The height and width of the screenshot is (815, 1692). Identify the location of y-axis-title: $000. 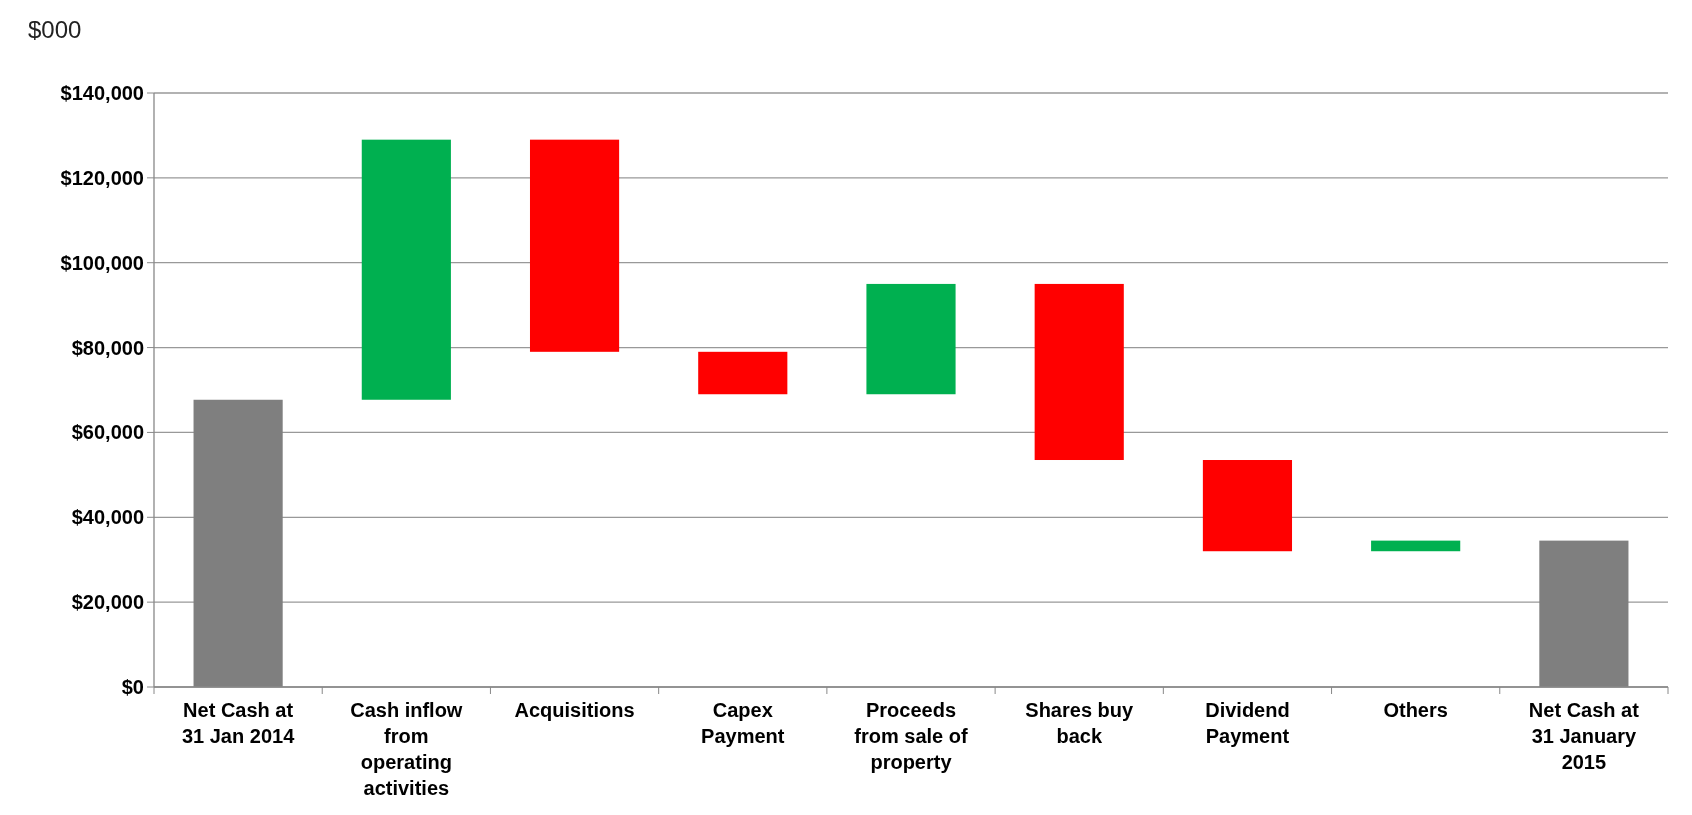
(55, 29).